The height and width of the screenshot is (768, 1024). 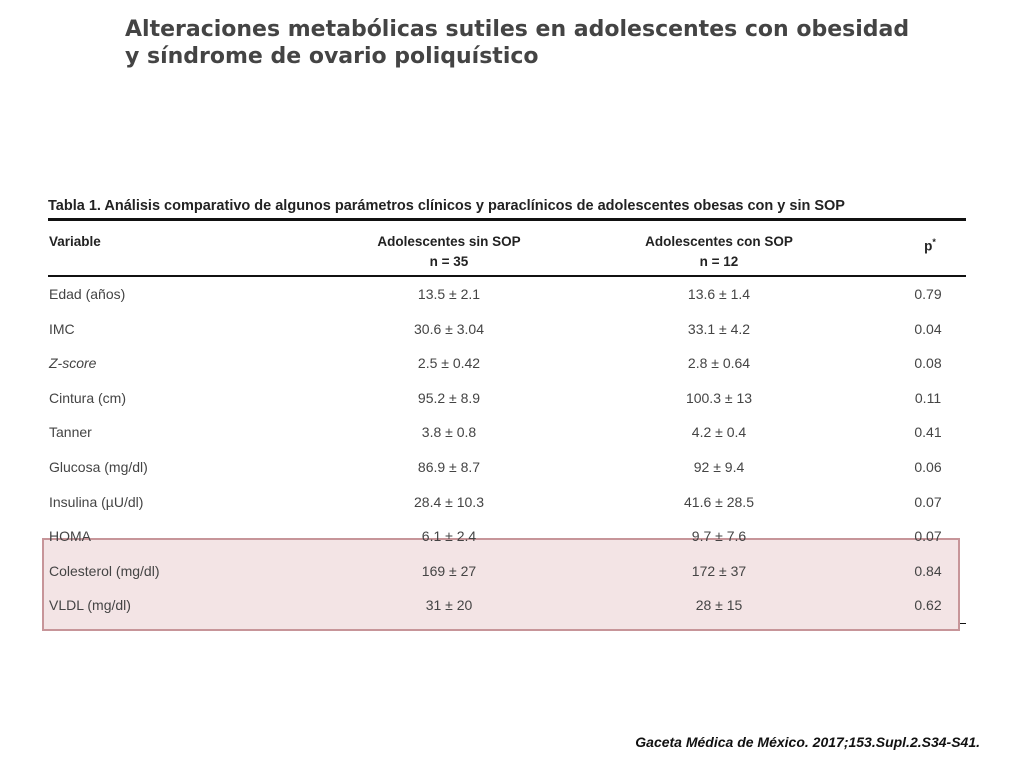 What do you see at coordinates (507, 363) in the screenshot?
I see `table-row: Z-score 2.5 ± 0.42 2.8 ± 0.64 0.08` at bounding box center [507, 363].